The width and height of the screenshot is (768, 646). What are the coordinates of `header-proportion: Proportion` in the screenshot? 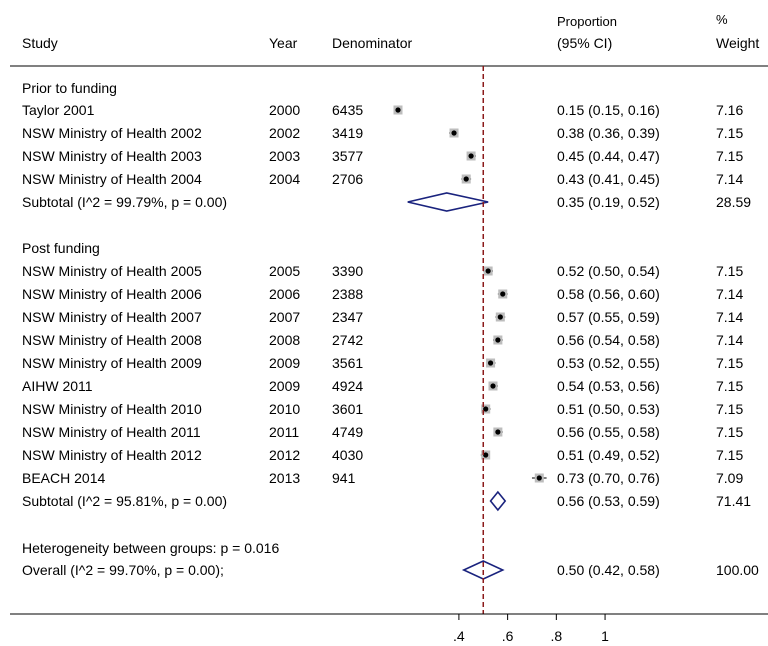 It's located at (587, 21).